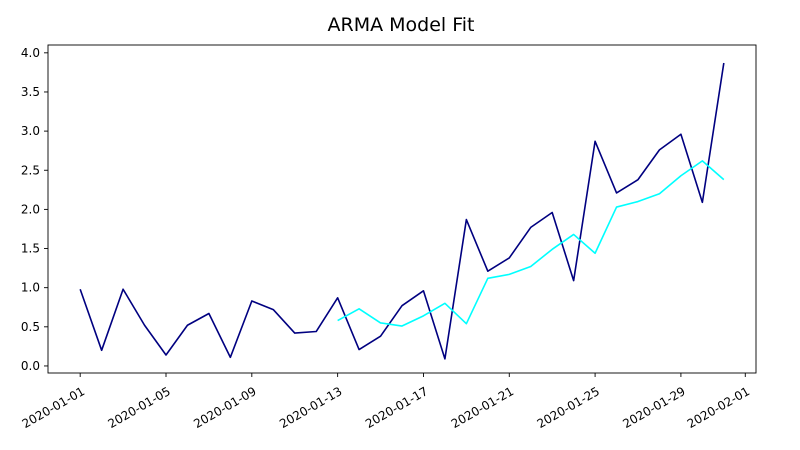 The image size is (800, 450). What do you see at coordinates (138, 407) in the screenshot?
I see `x-tick-label: 2020-01-05` at bounding box center [138, 407].